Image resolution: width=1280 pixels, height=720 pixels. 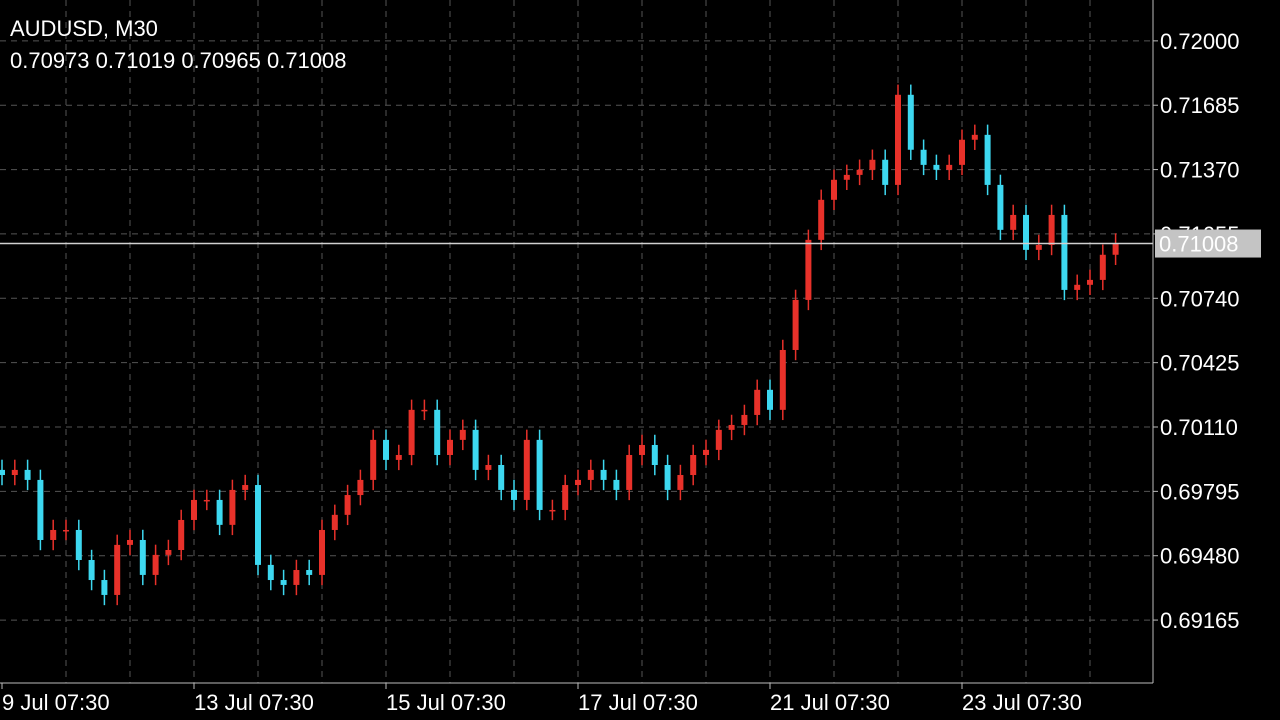 What do you see at coordinates (446, 702) in the screenshot?
I see `x-tick-label: 15 Jul 07:30` at bounding box center [446, 702].